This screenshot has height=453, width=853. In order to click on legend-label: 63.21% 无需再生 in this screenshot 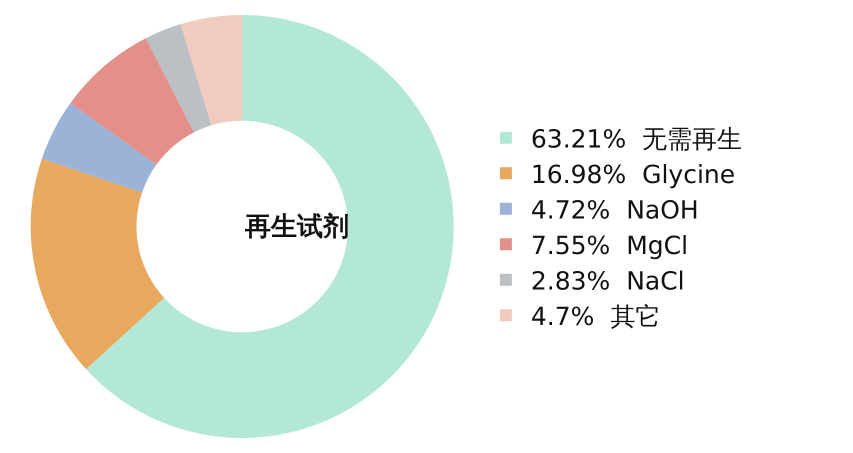, I will do `click(636, 139)`.